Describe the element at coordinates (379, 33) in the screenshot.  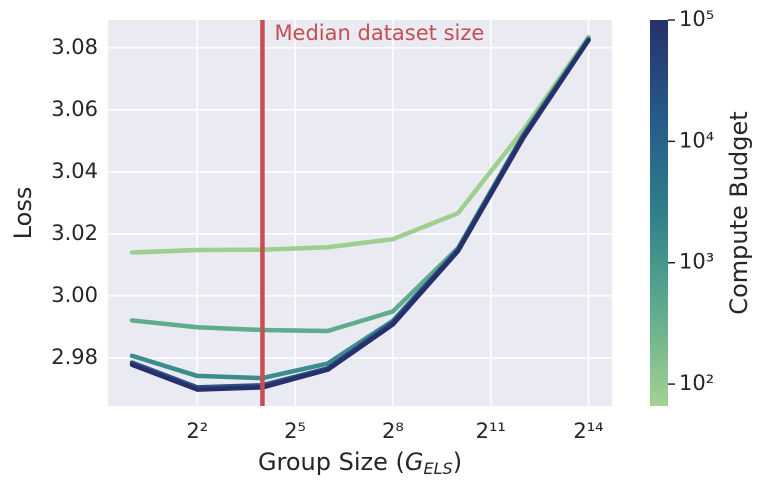
I see `annotation: Median dataset size` at that location.